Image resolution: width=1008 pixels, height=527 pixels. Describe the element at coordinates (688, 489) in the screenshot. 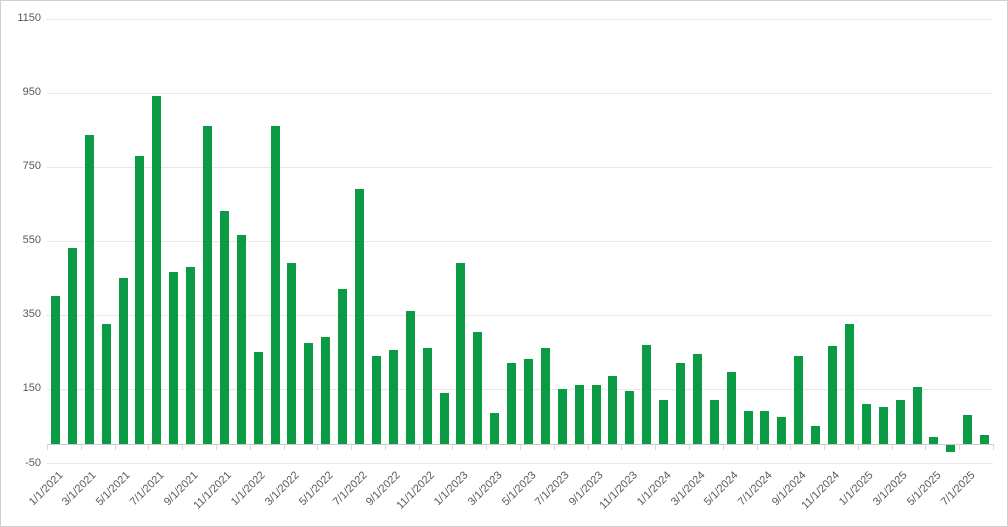

I see `x-axis-tick-label: 3/1/2024` at that location.